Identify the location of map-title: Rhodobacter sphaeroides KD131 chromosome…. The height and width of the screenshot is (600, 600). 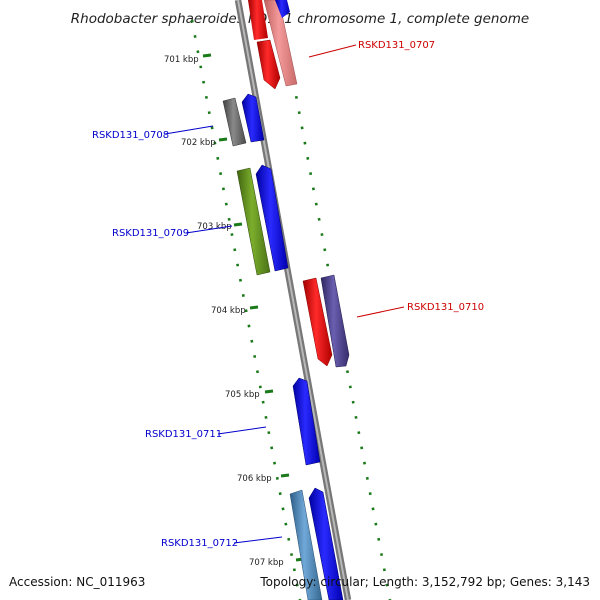
(300, 19).